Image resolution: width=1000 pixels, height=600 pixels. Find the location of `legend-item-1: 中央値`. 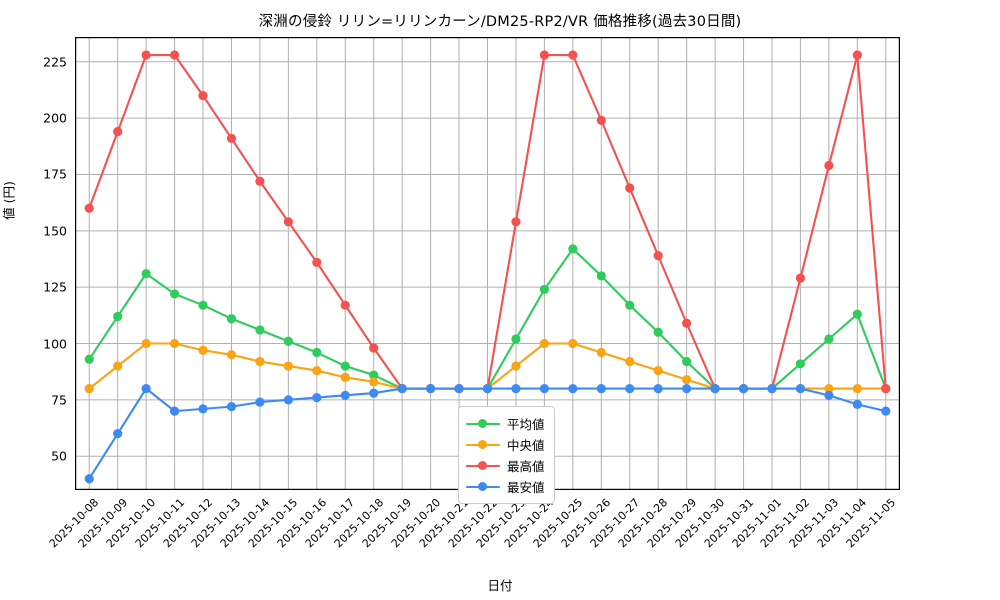

legend-item-1: 中央値 is located at coordinates (505, 444).